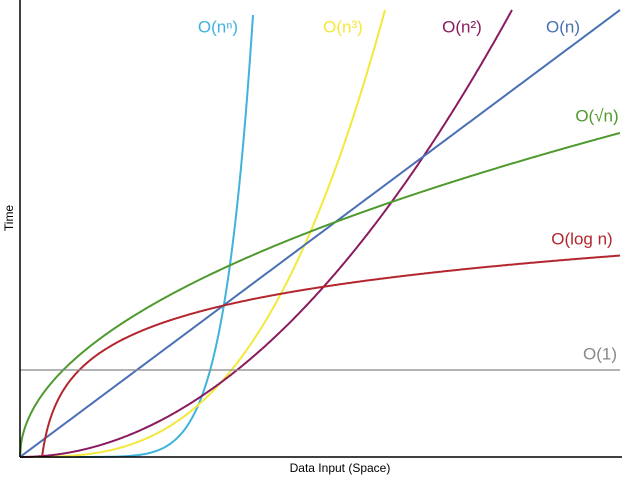 The height and width of the screenshot is (485, 627). I want to click on series-label: O(n³), so click(343, 26).